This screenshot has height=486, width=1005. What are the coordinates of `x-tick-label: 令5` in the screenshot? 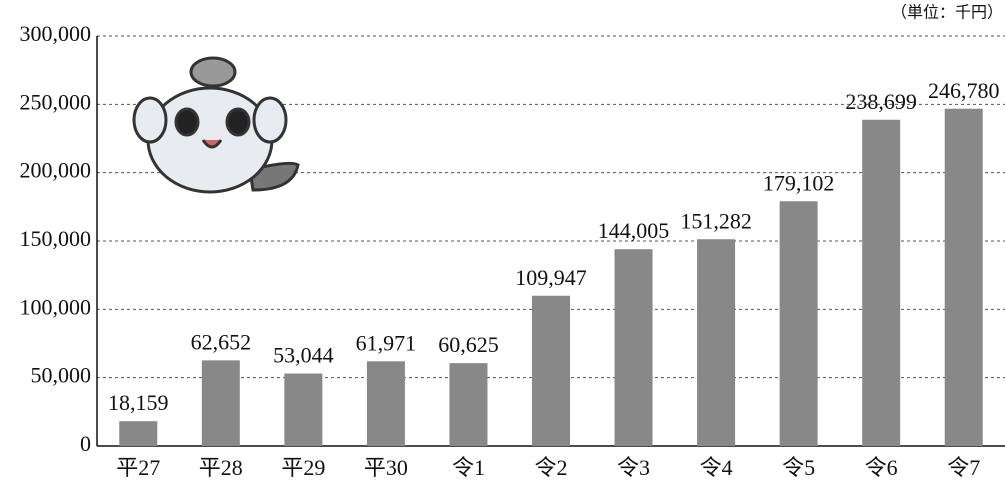 It's located at (798, 467).